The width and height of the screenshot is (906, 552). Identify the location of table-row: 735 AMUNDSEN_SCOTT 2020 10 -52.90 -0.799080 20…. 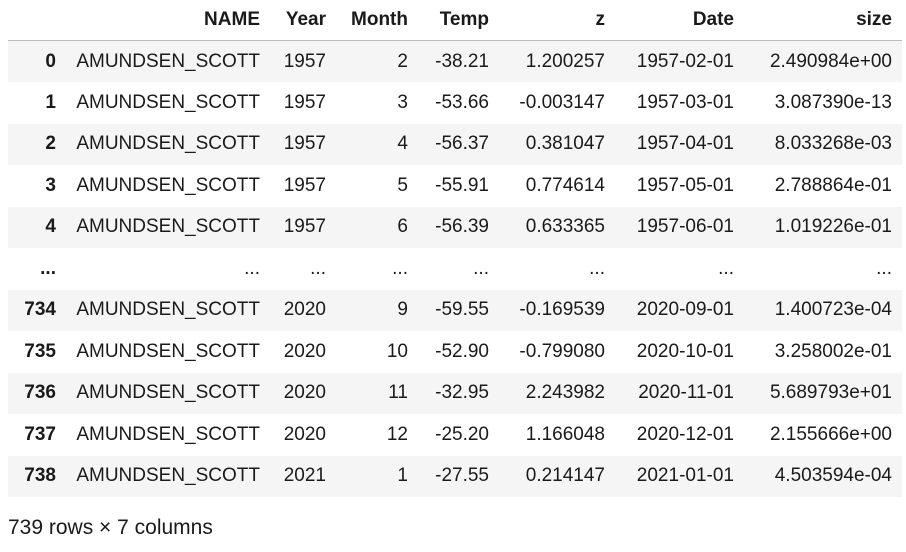
(455, 352).